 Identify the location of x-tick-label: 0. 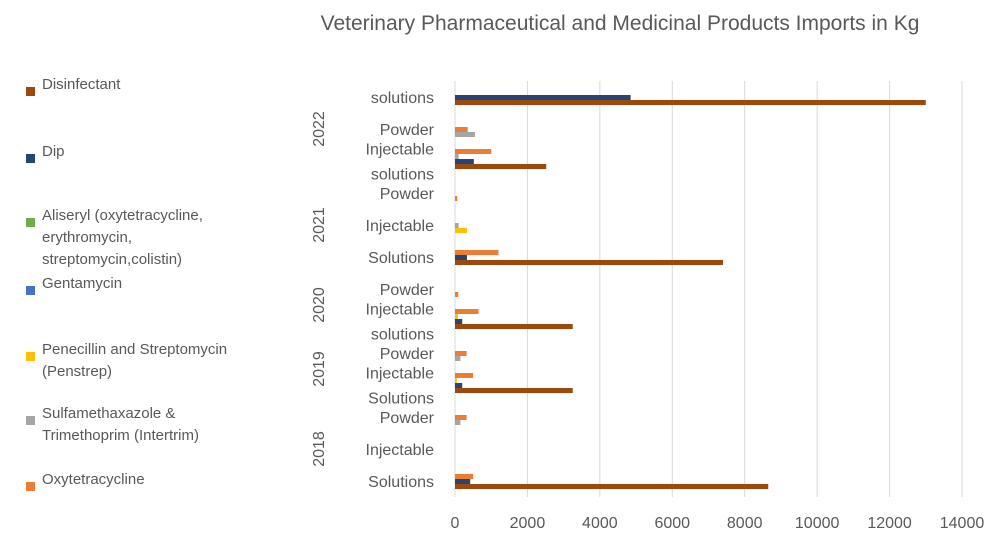
(455, 523).